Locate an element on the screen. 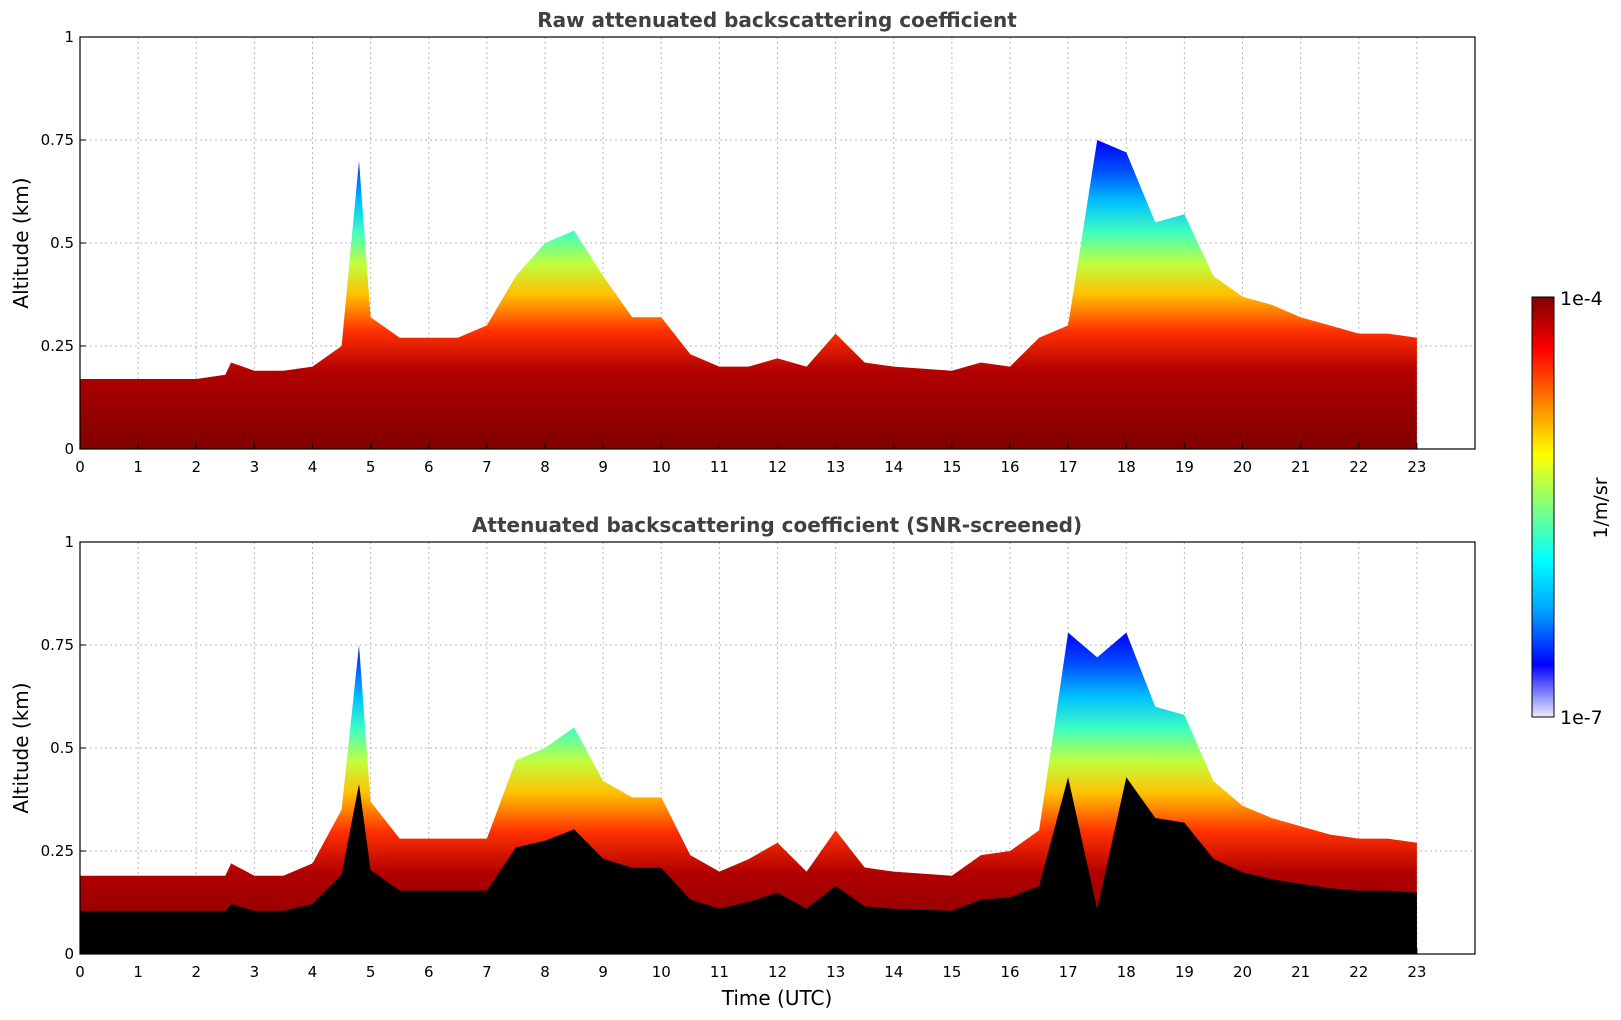 This screenshot has height=1020, width=1621. colorbar-min-label: 1e-7 is located at coordinates (1581, 718).